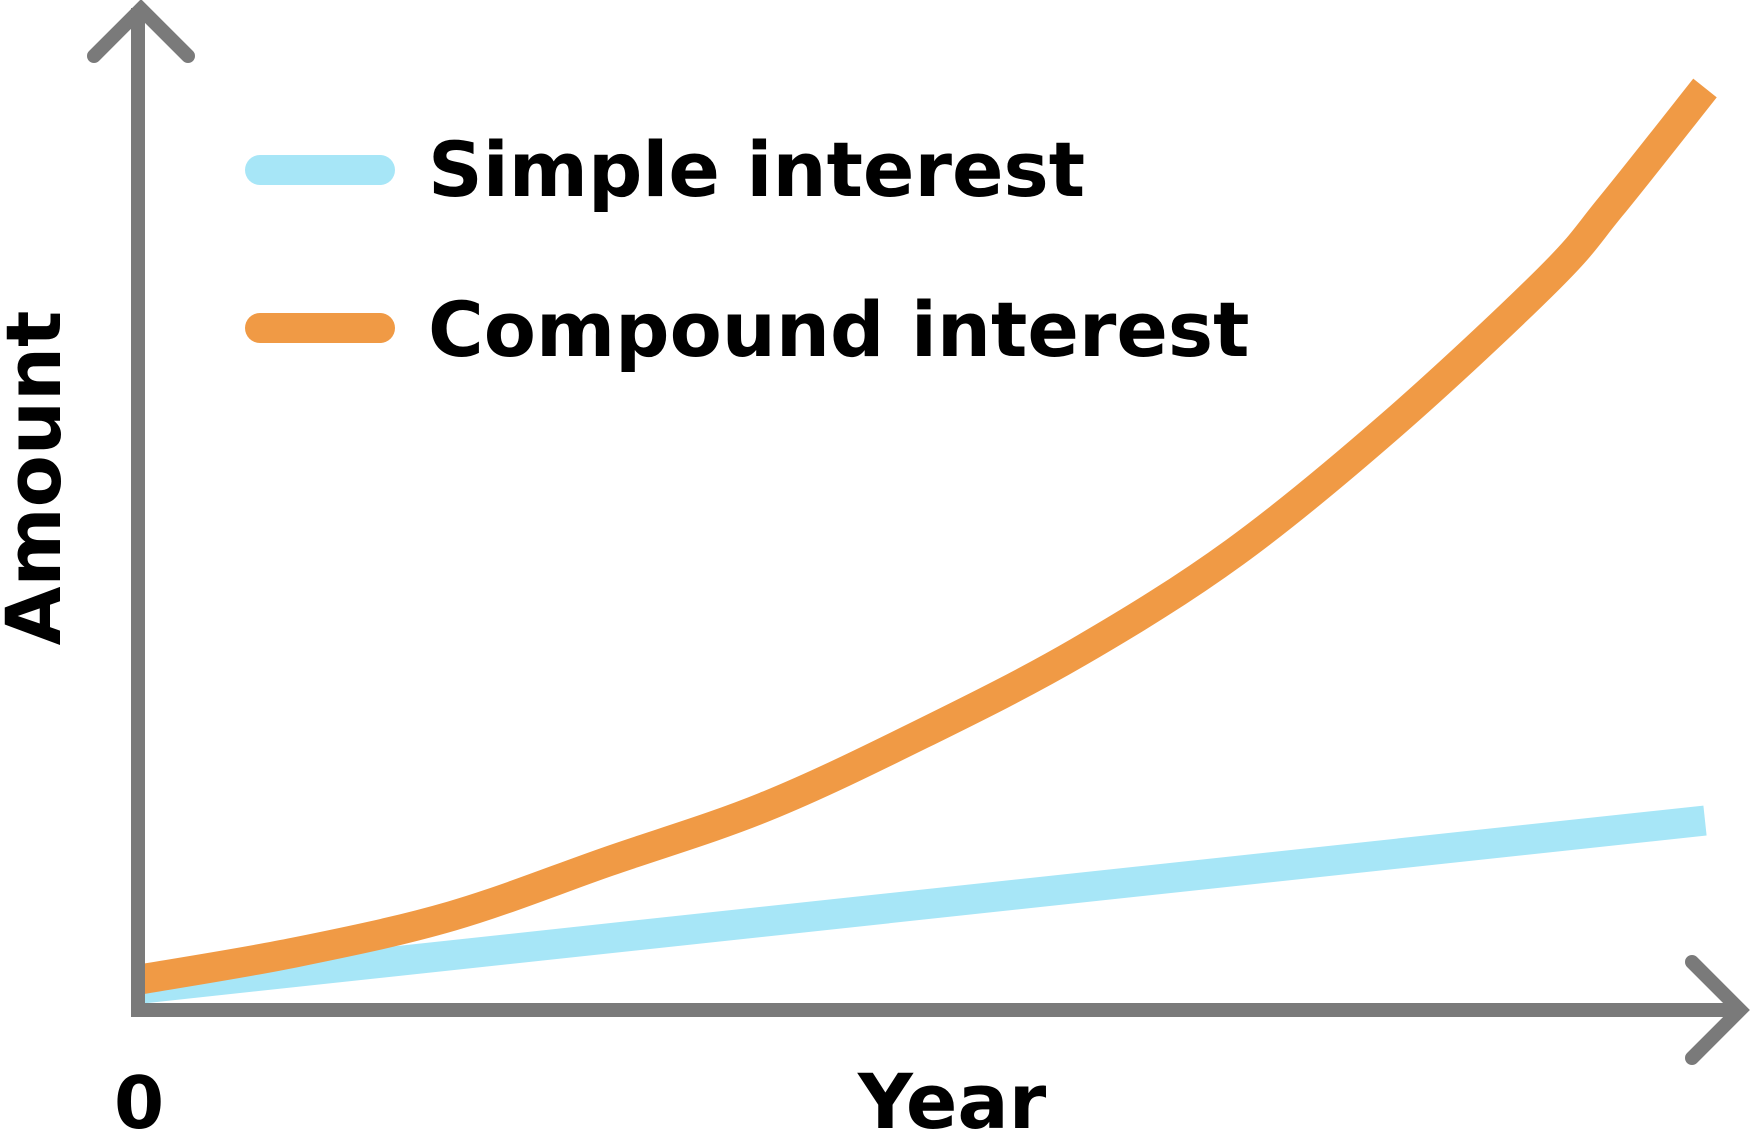 The image size is (1750, 1132). I want to click on y-axis-arrow, so click(141, 31).